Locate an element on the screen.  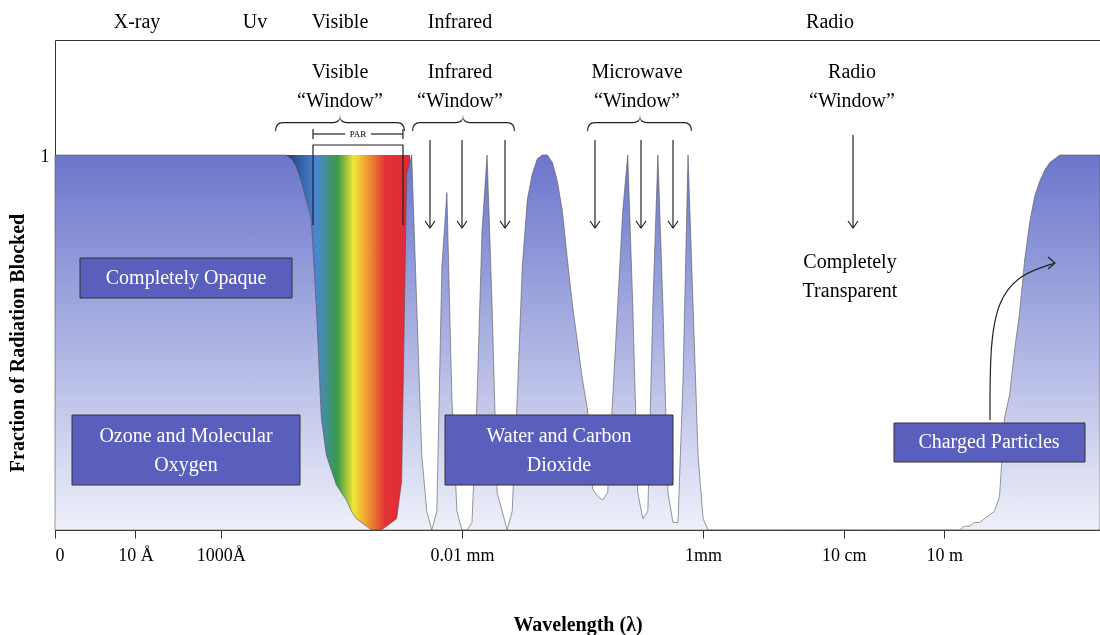
text: 1 is located at coordinates (45, 156).